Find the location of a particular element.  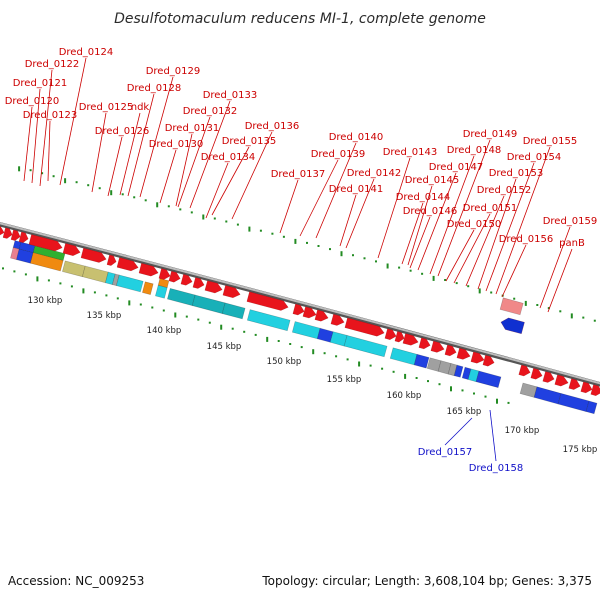

scale-label: 170 kbp is located at coordinates (522, 431).